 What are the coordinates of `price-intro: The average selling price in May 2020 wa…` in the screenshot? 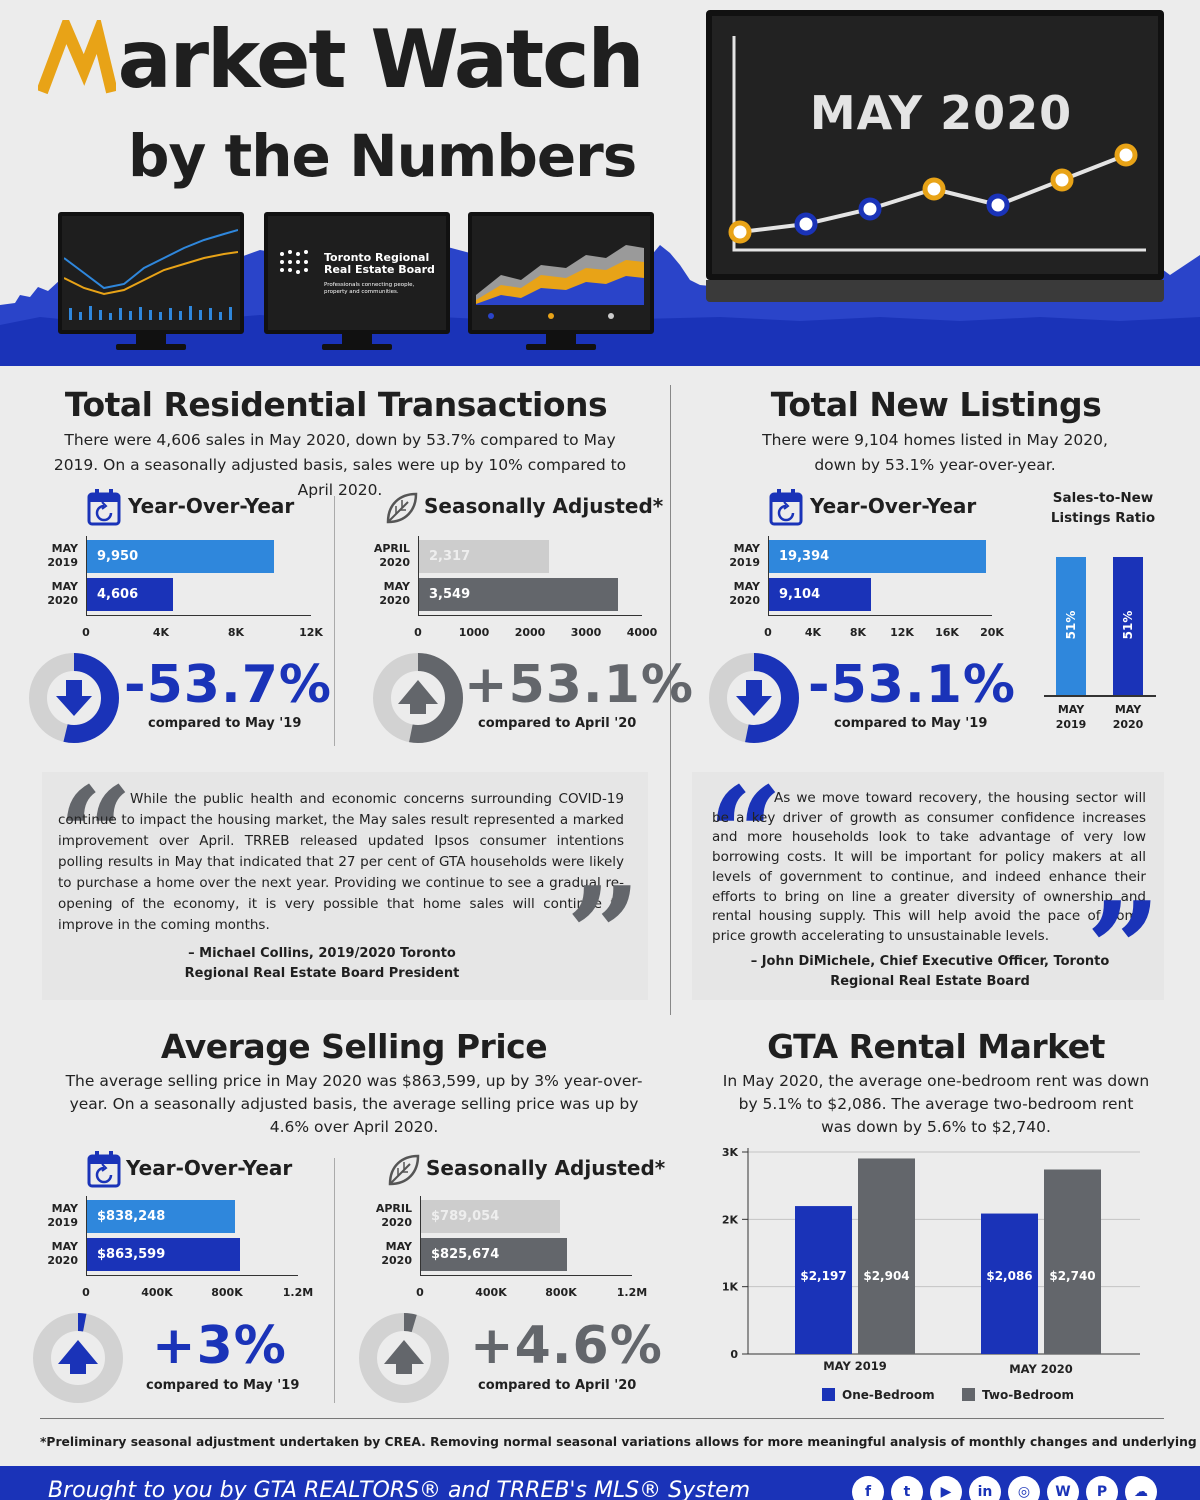 It's located at (354, 1104).